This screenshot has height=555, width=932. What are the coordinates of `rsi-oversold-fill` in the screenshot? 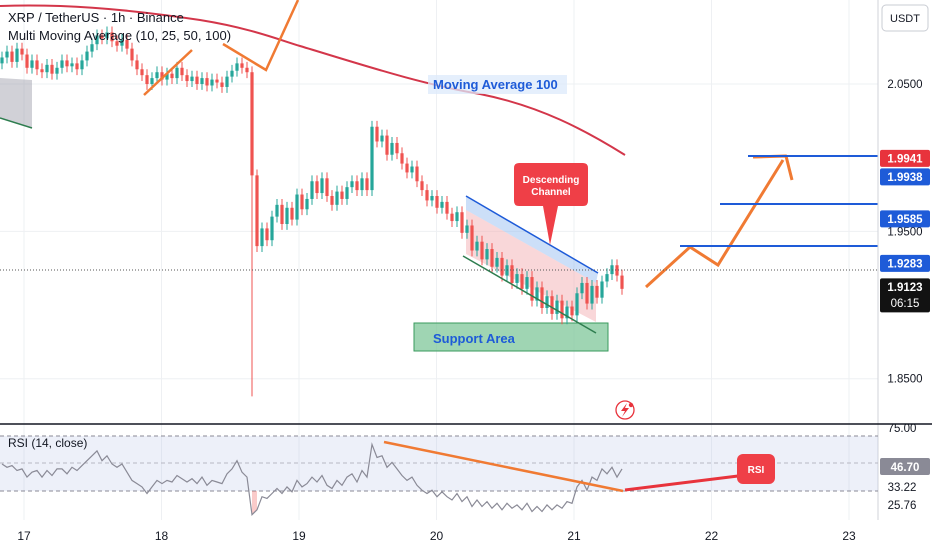 It's located at (254, 503).